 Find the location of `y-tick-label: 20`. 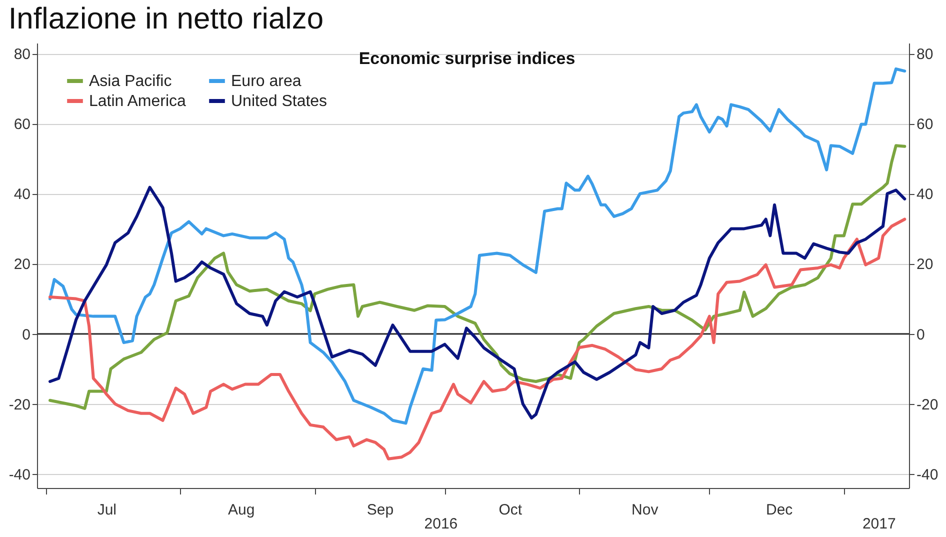

y-tick-label: 20 is located at coordinates (22, 265).